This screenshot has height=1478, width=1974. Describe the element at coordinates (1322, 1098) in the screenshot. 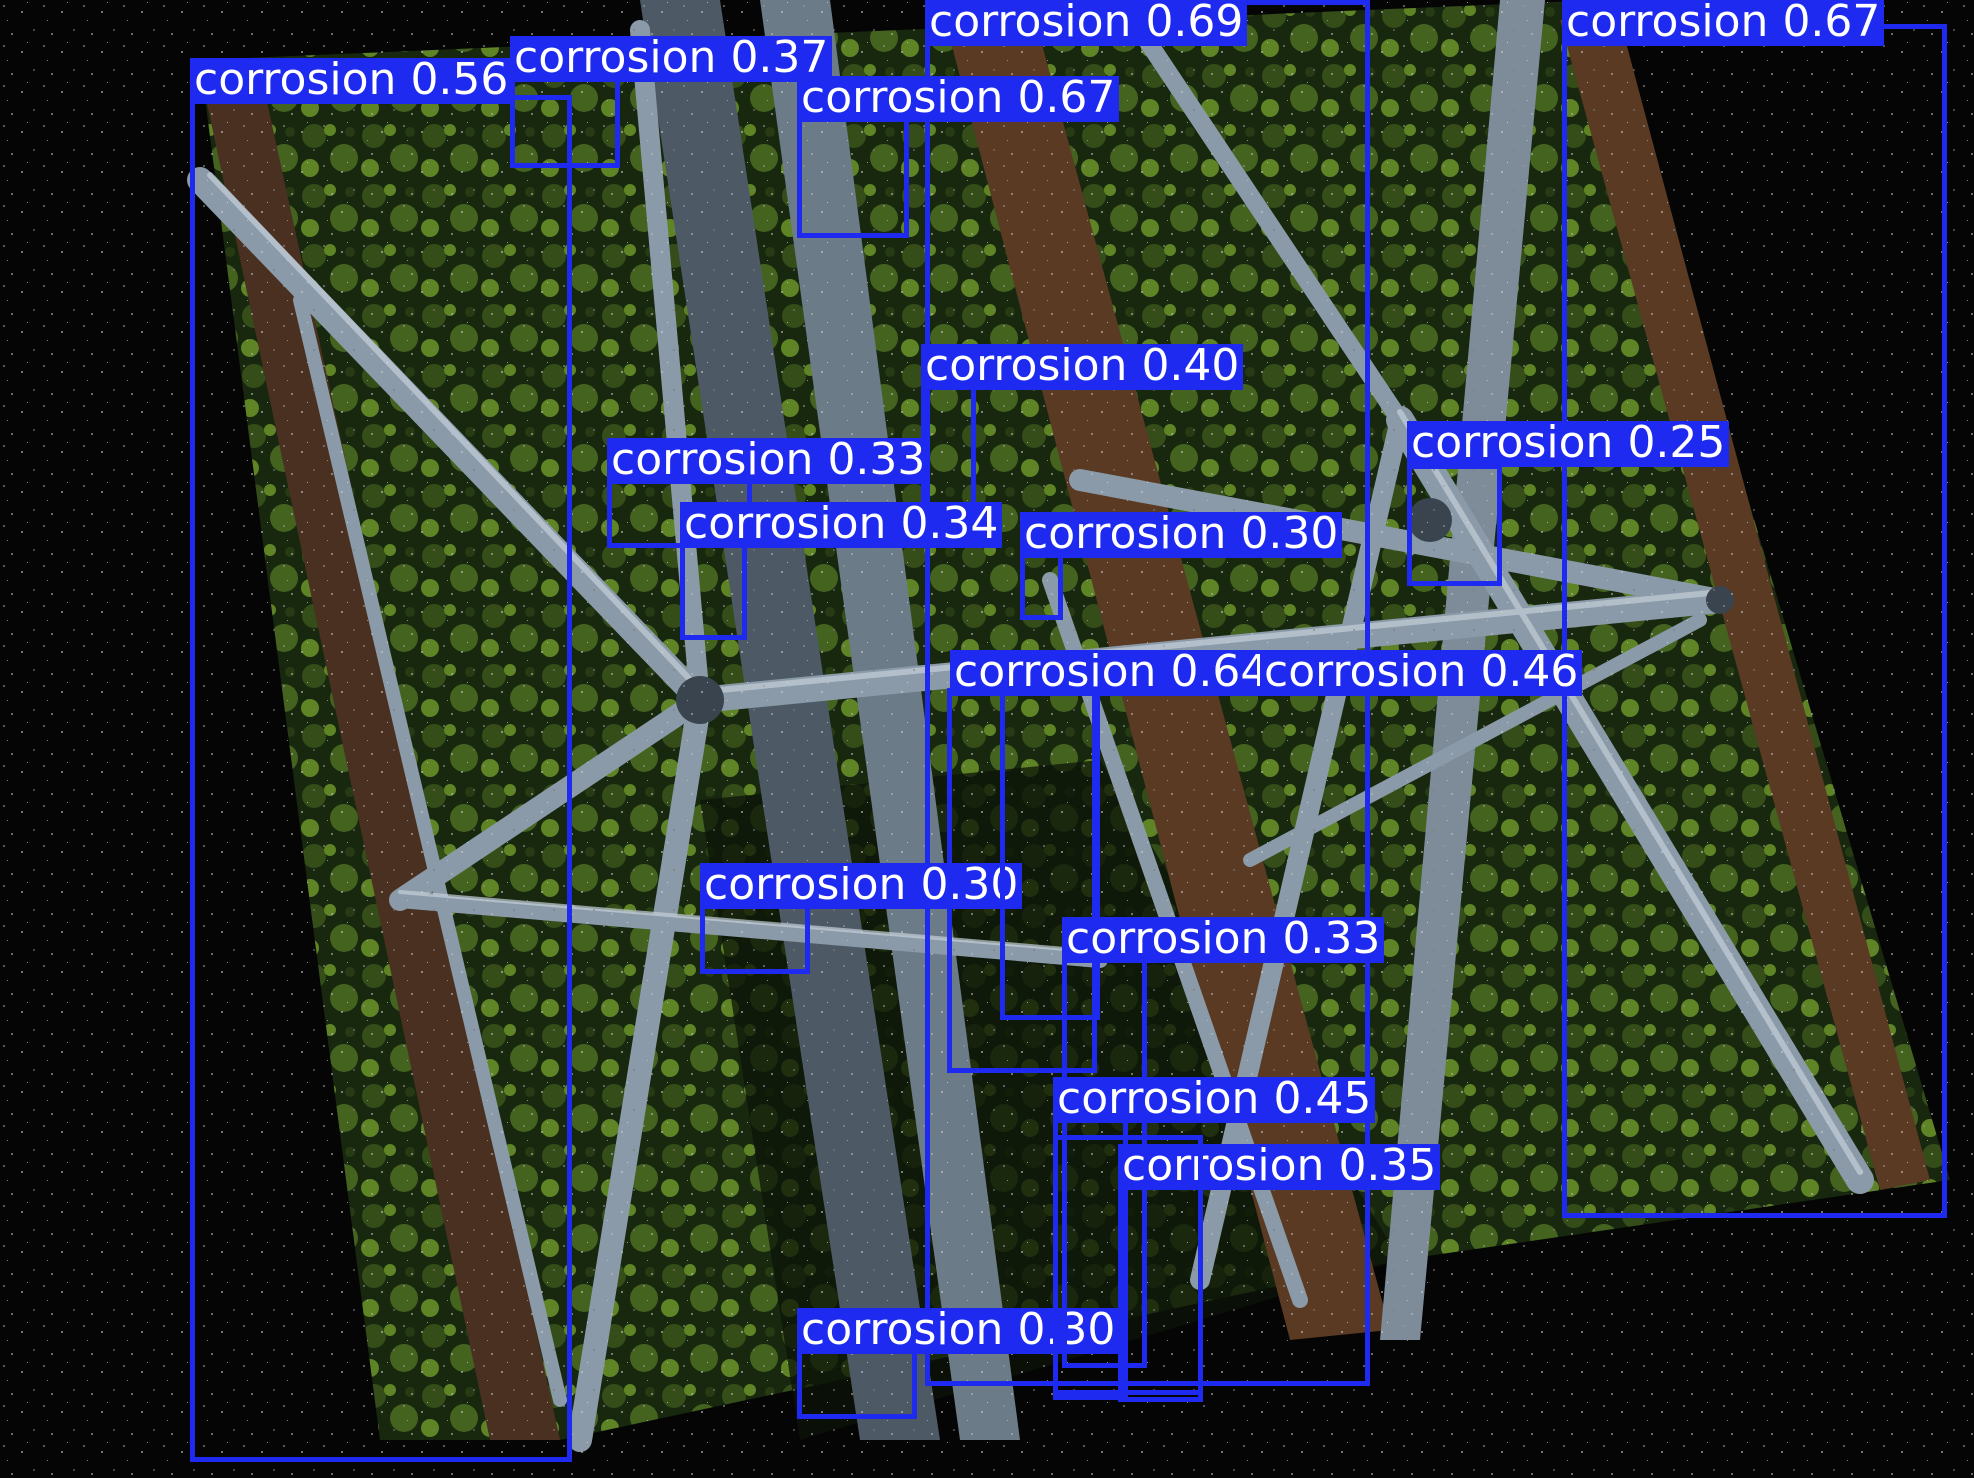

I see `detection-score: 0.45` at that location.